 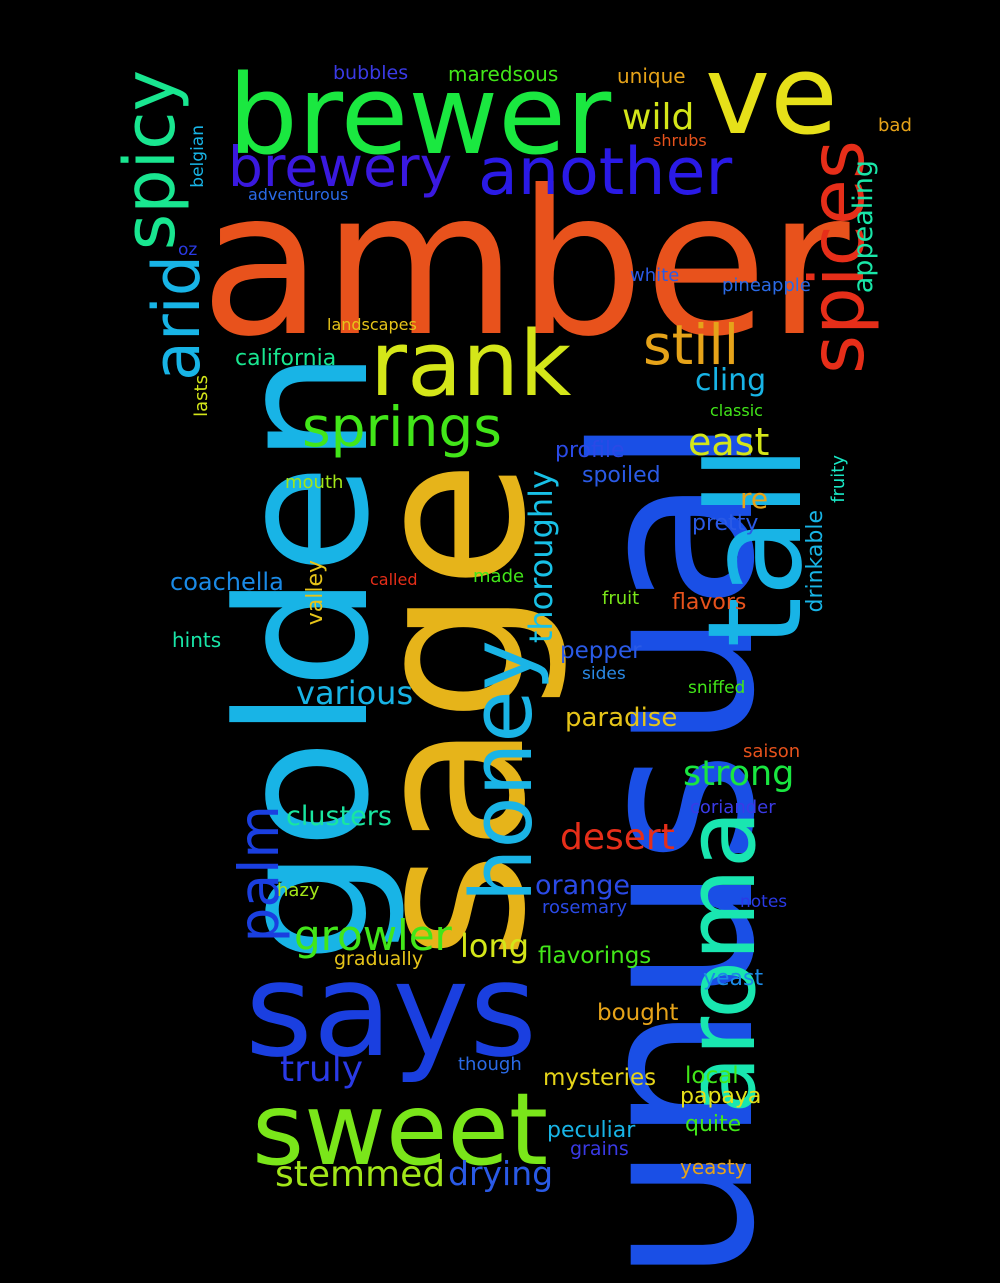 I want to click on word-sniffed: sniffed, so click(x=717, y=688).